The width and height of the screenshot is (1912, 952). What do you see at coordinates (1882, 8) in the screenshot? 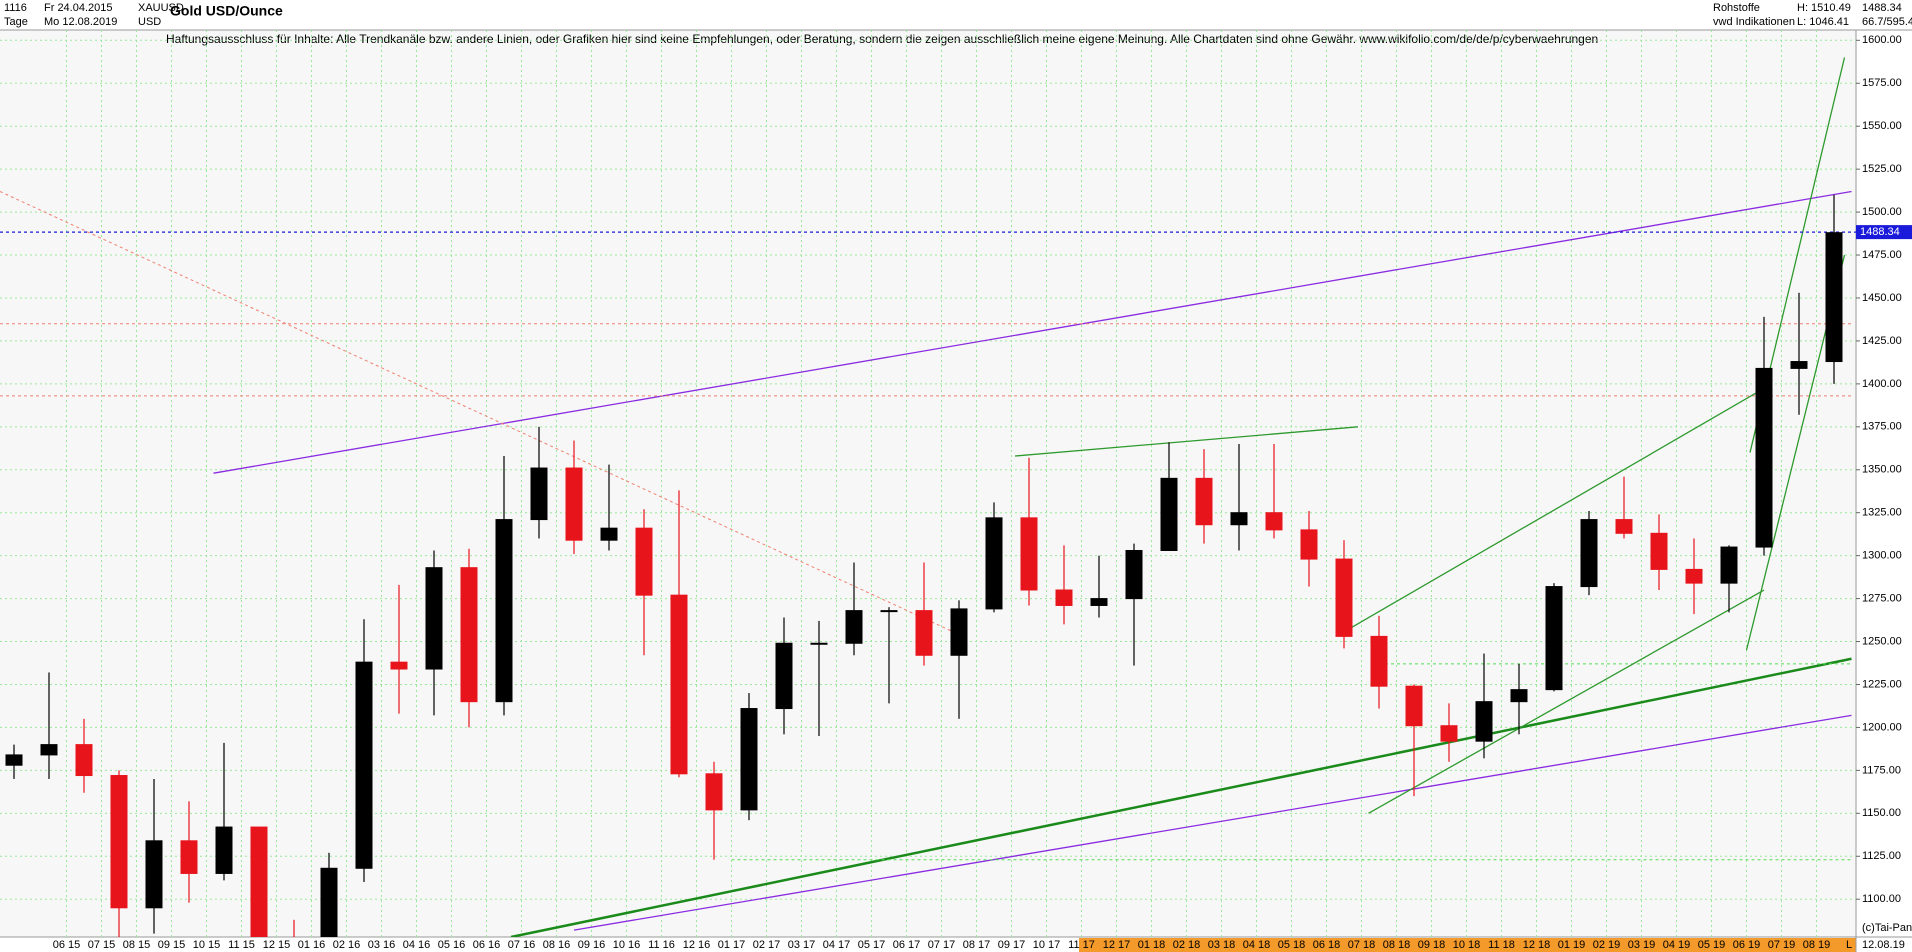
I see `header-last: 1488.34` at bounding box center [1882, 8].